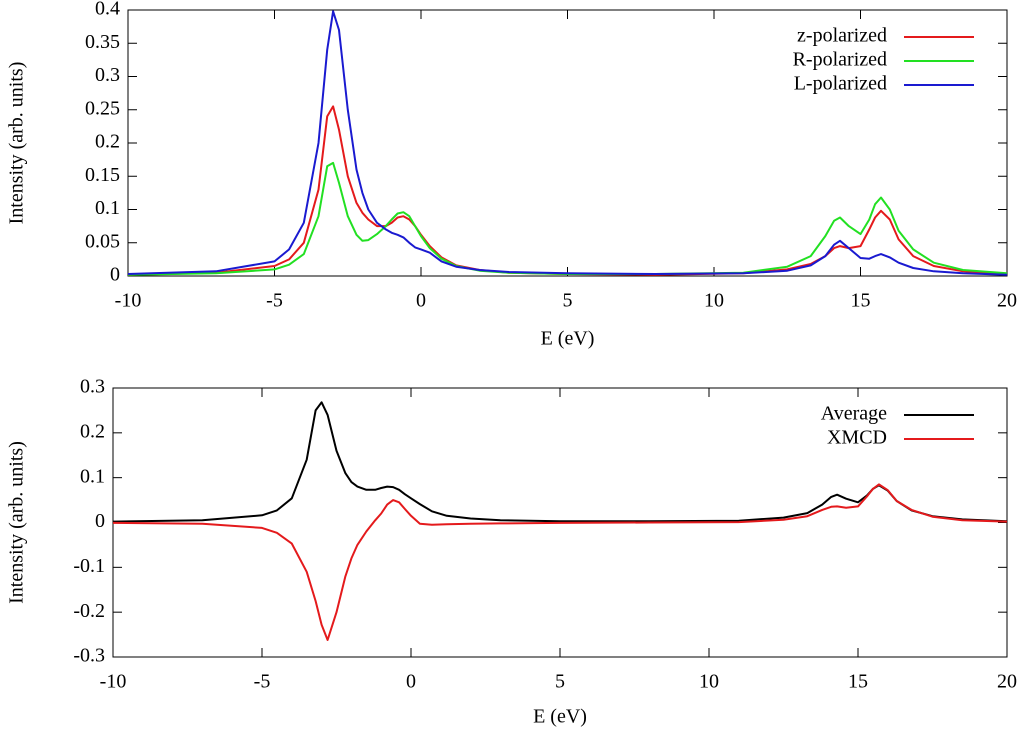  Describe the element at coordinates (102, 108) in the screenshot. I see `y-tick-label: 0.25` at that location.